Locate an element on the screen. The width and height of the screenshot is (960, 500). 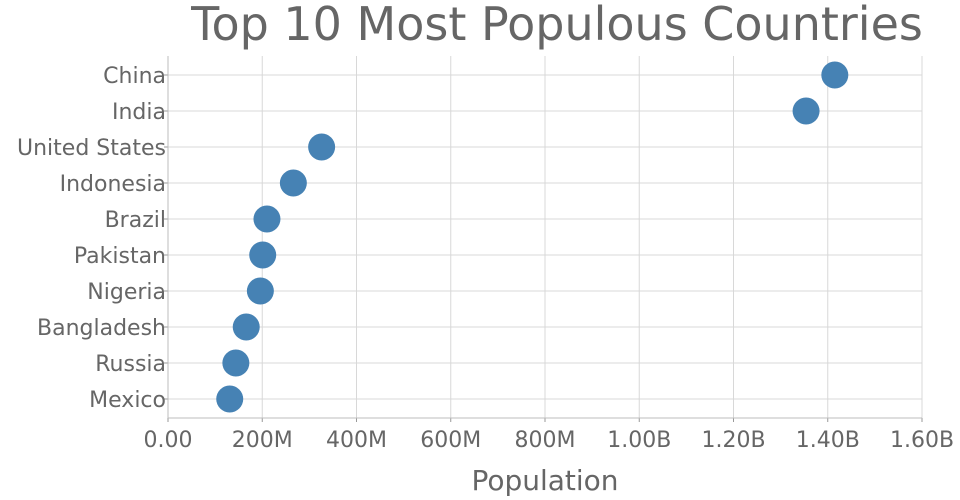
x-tick-label-7: 1.40B is located at coordinates (828, 440).